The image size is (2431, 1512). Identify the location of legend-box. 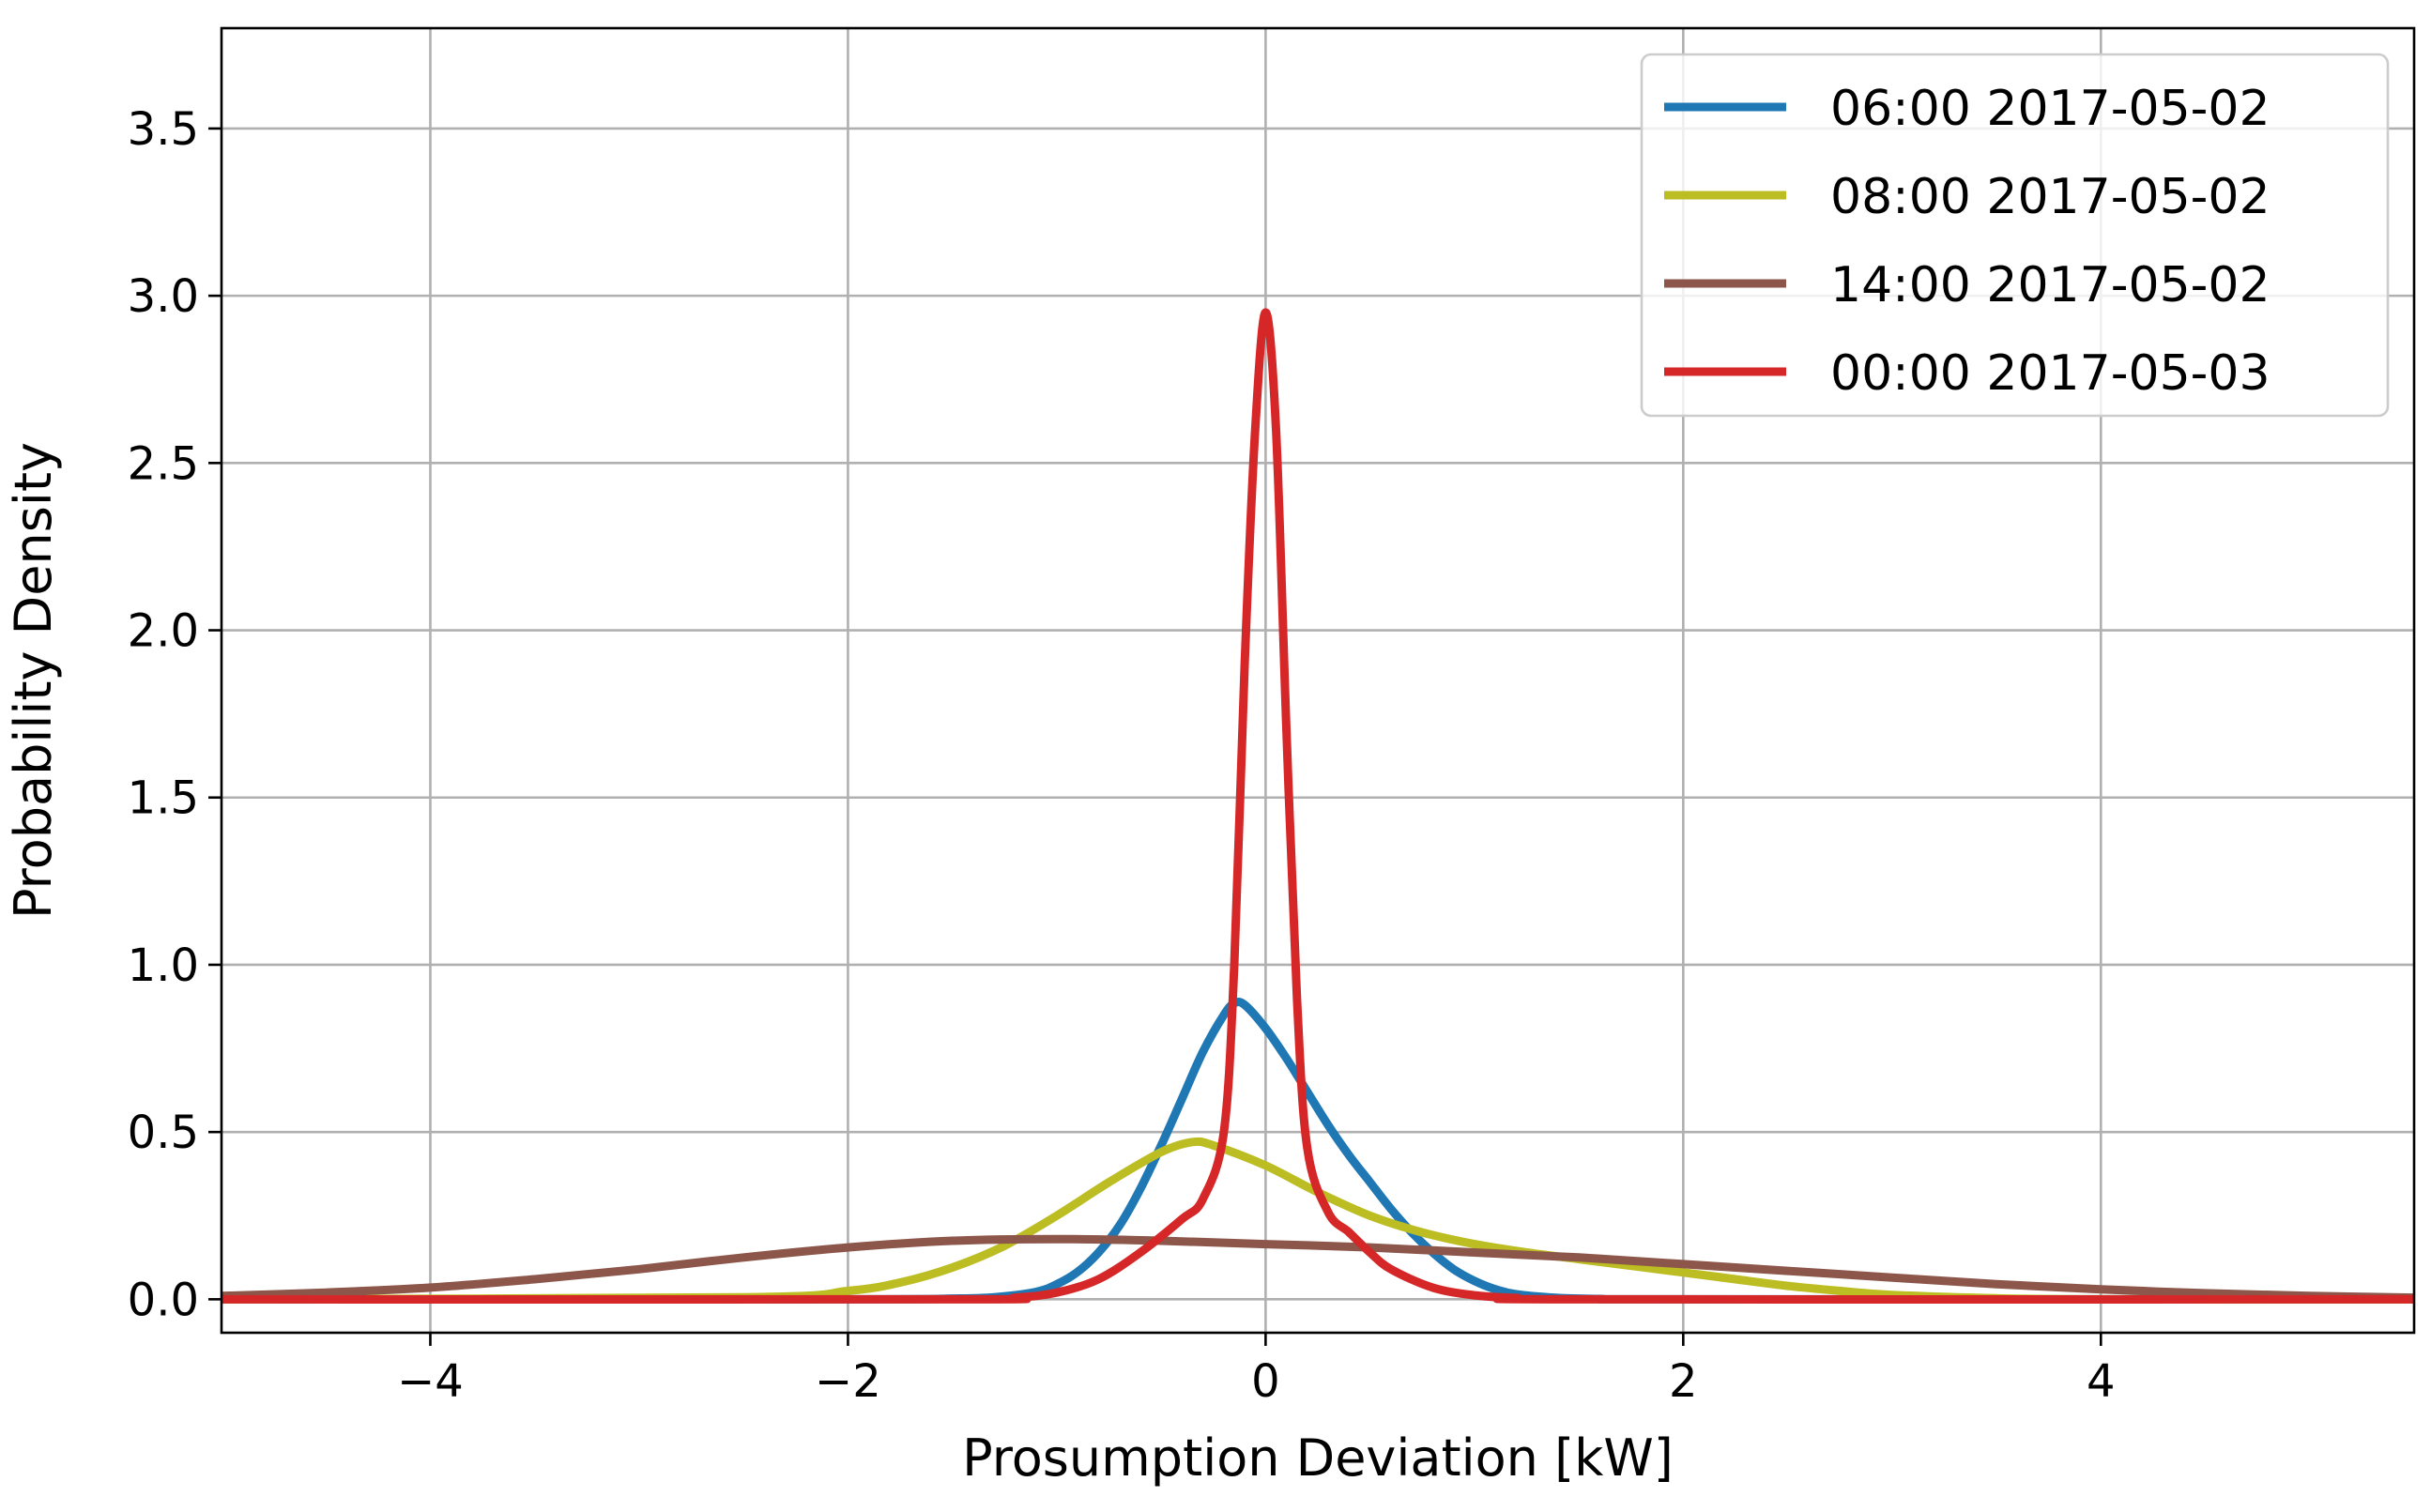
(2015, 235).